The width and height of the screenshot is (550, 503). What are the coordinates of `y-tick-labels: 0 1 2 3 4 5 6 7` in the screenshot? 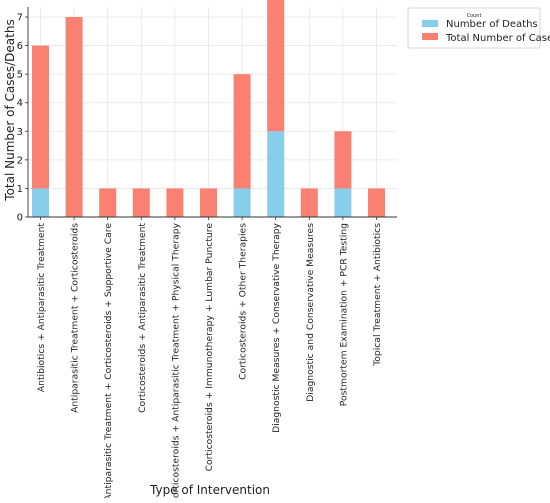 It's located at (20, 118).